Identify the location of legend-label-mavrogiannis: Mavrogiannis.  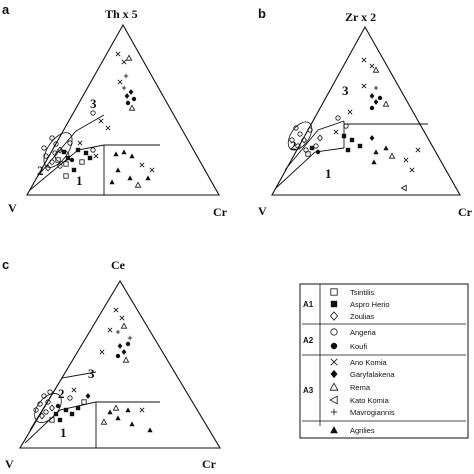
(372, 412).